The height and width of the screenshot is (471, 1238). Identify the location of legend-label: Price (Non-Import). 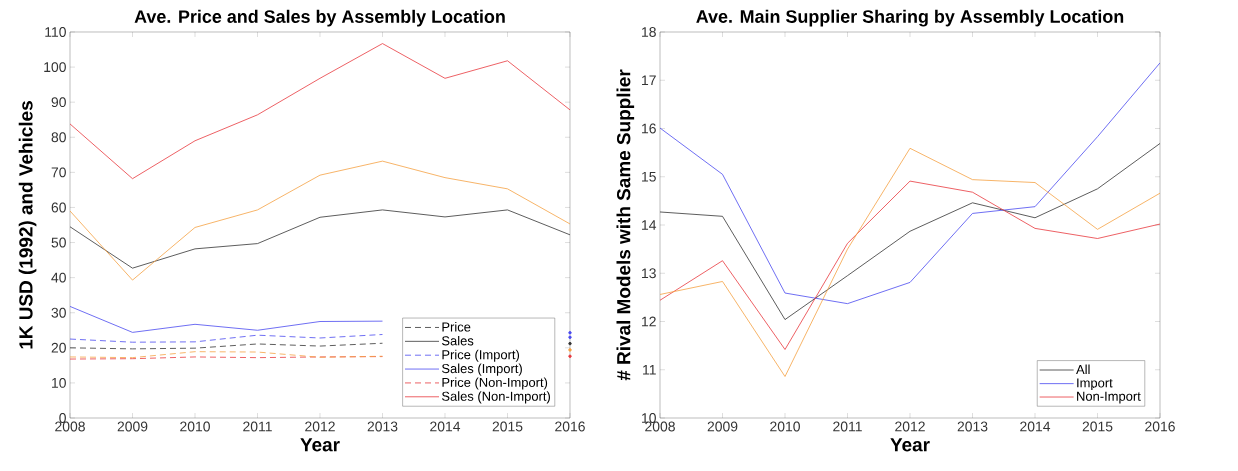
(495, 383).